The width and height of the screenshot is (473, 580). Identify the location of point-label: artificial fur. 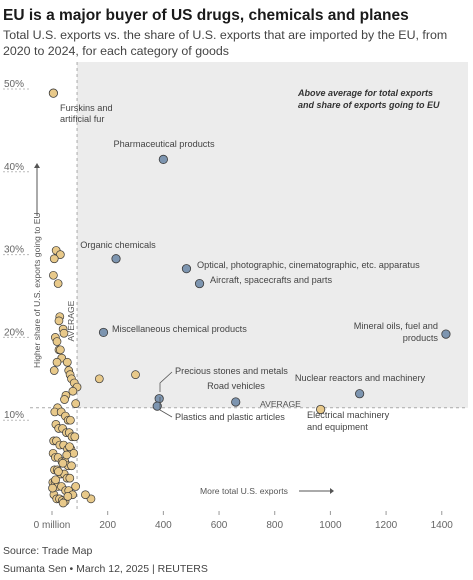
(82, 119).